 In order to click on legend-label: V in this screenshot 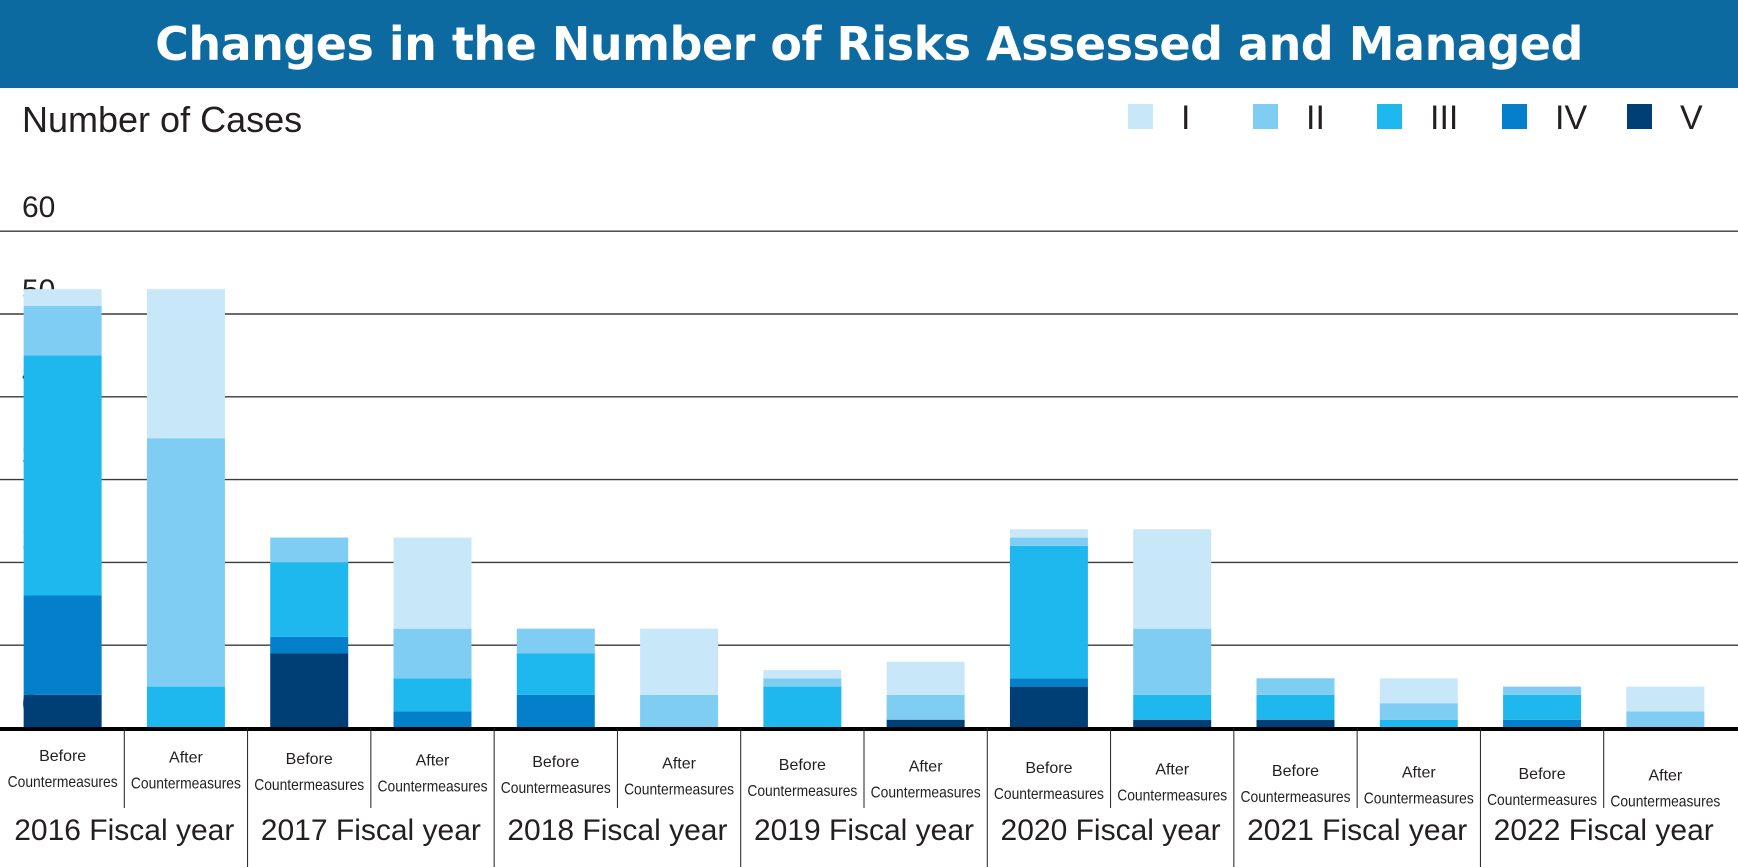, I will do `click(1691, 118)`.